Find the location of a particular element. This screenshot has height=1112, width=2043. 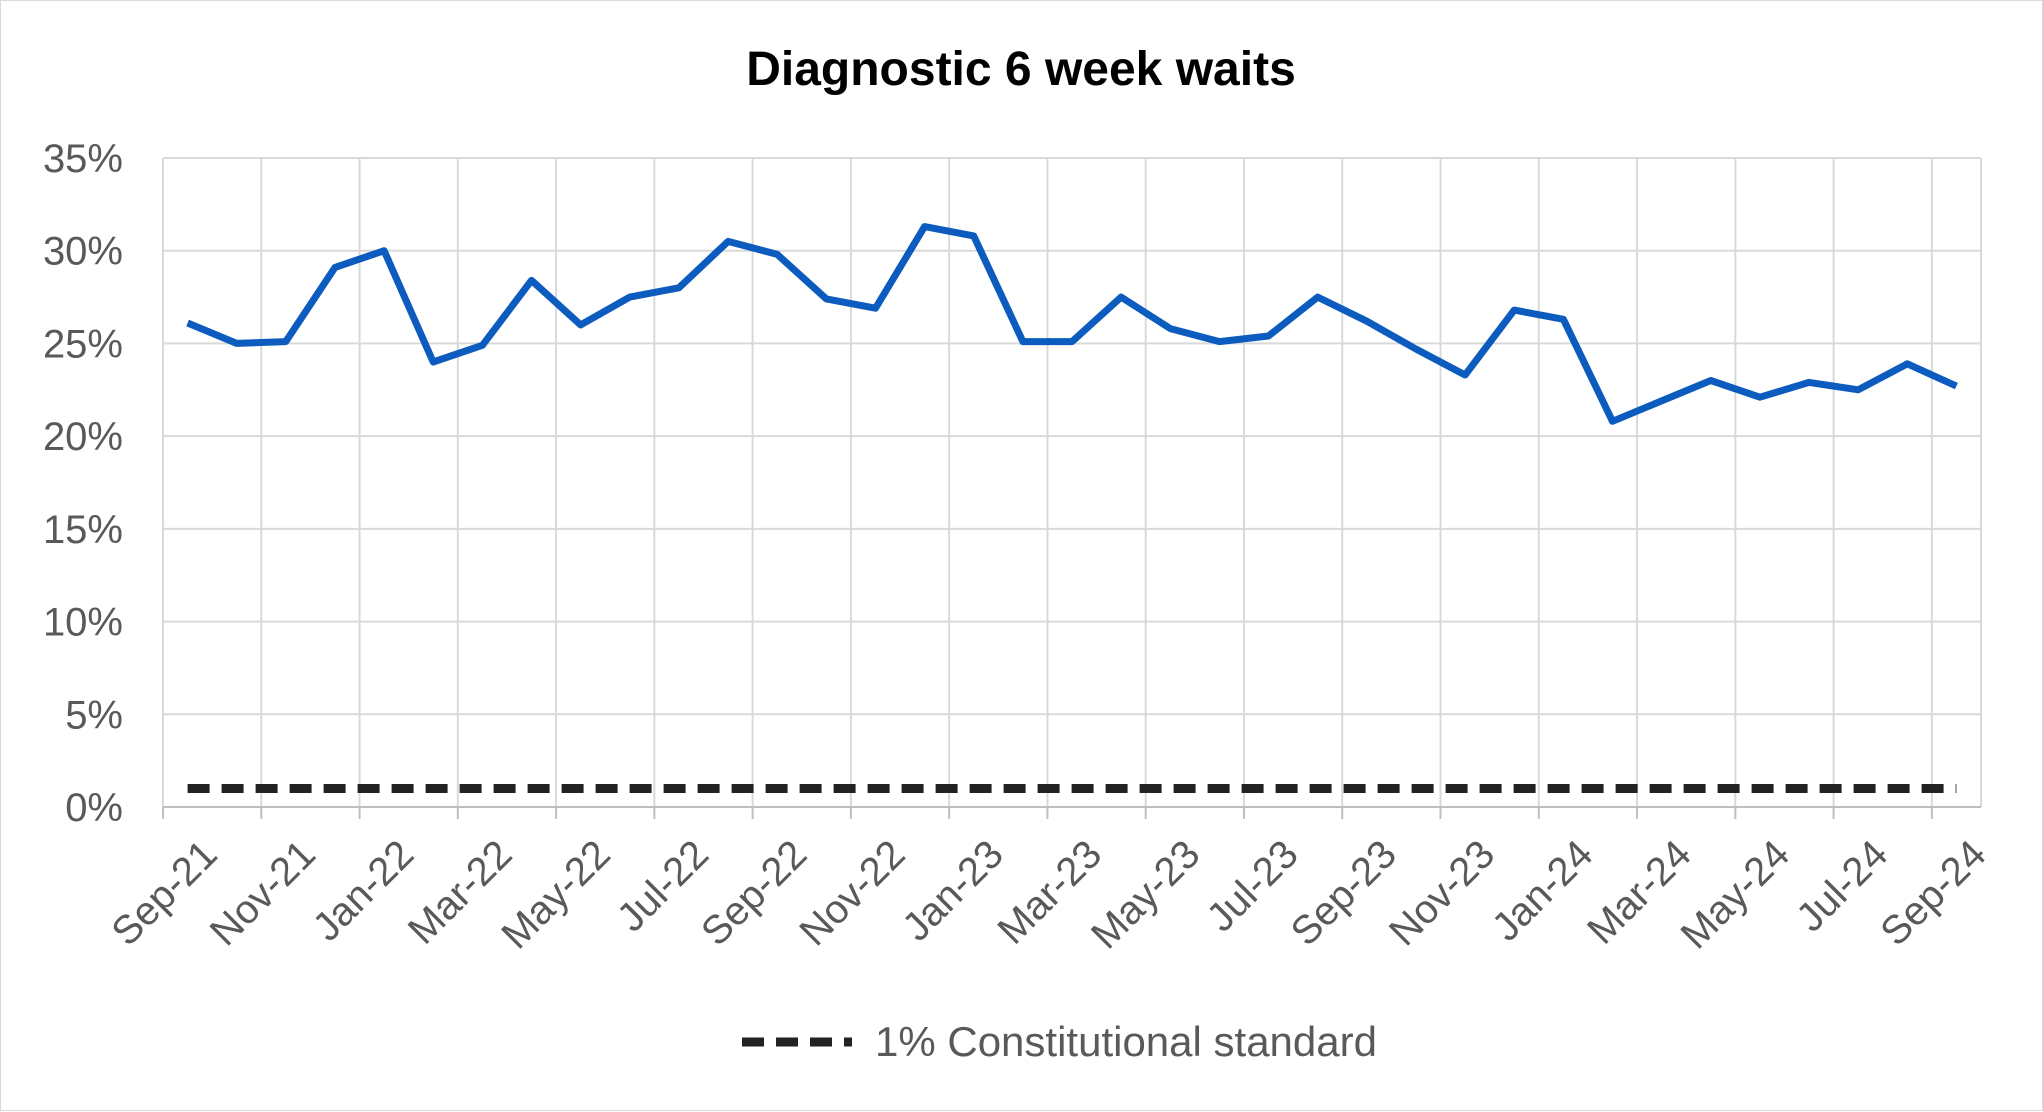

x-tick-label: Jan-22 is located at coordinates (364, 891).